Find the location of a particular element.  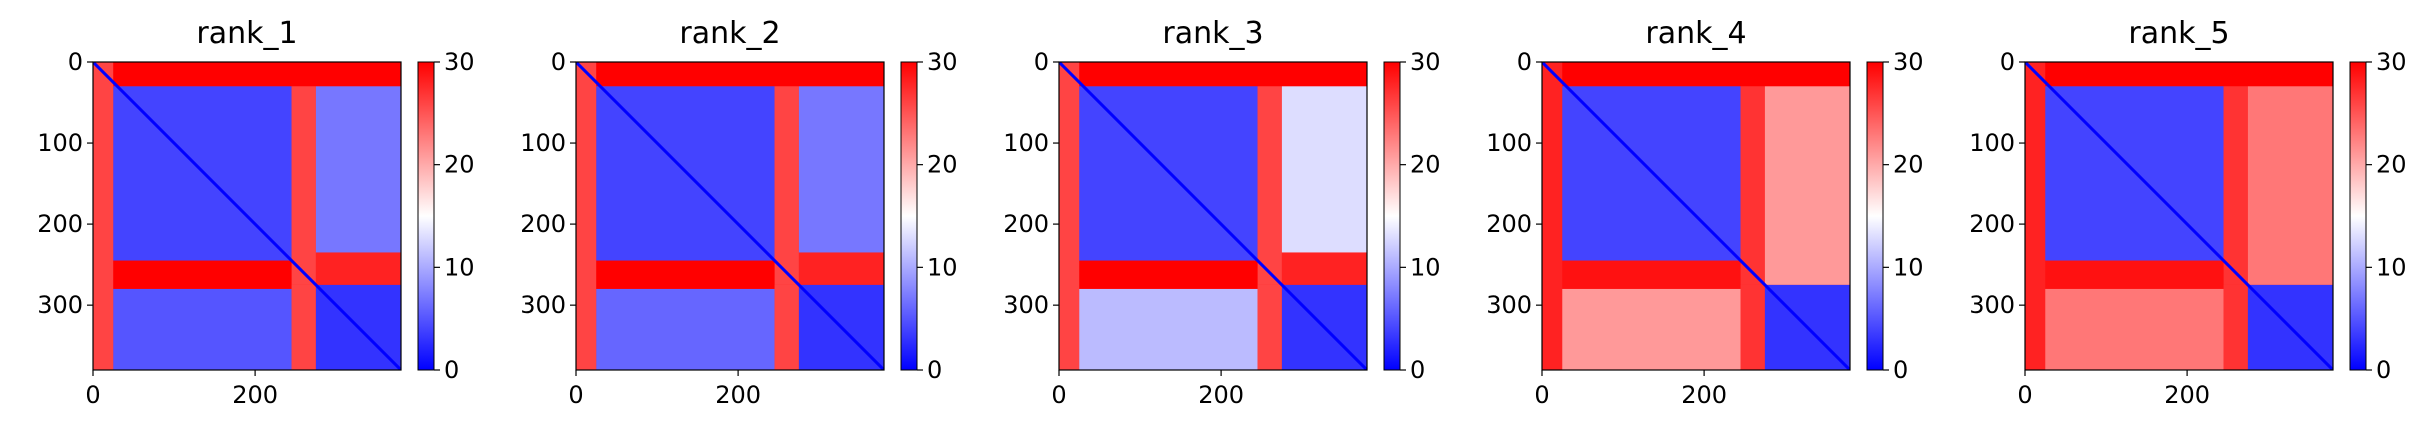

panel-title: rank_2 is located at coordinates (729, 33).